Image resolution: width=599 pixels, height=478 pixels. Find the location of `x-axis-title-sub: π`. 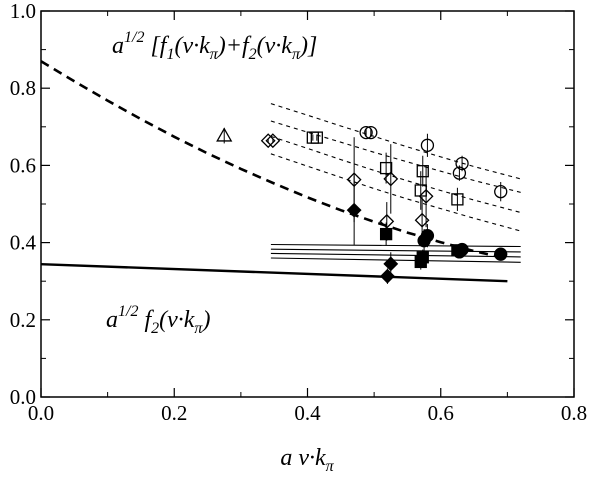

x-axis-title-sub: π is located at coordinates (330, 466).